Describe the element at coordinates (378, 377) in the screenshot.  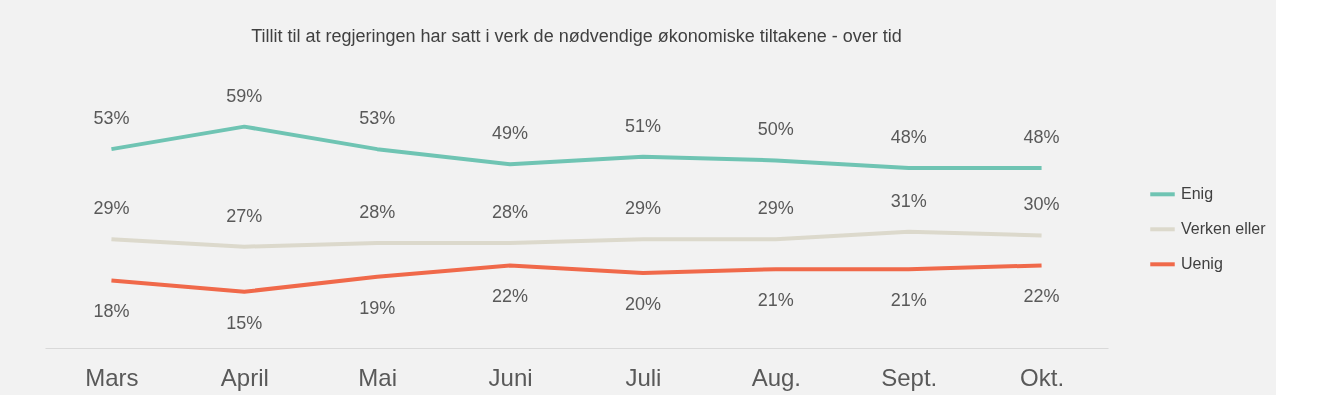
I see `x-tick-label: Mai` at that location.